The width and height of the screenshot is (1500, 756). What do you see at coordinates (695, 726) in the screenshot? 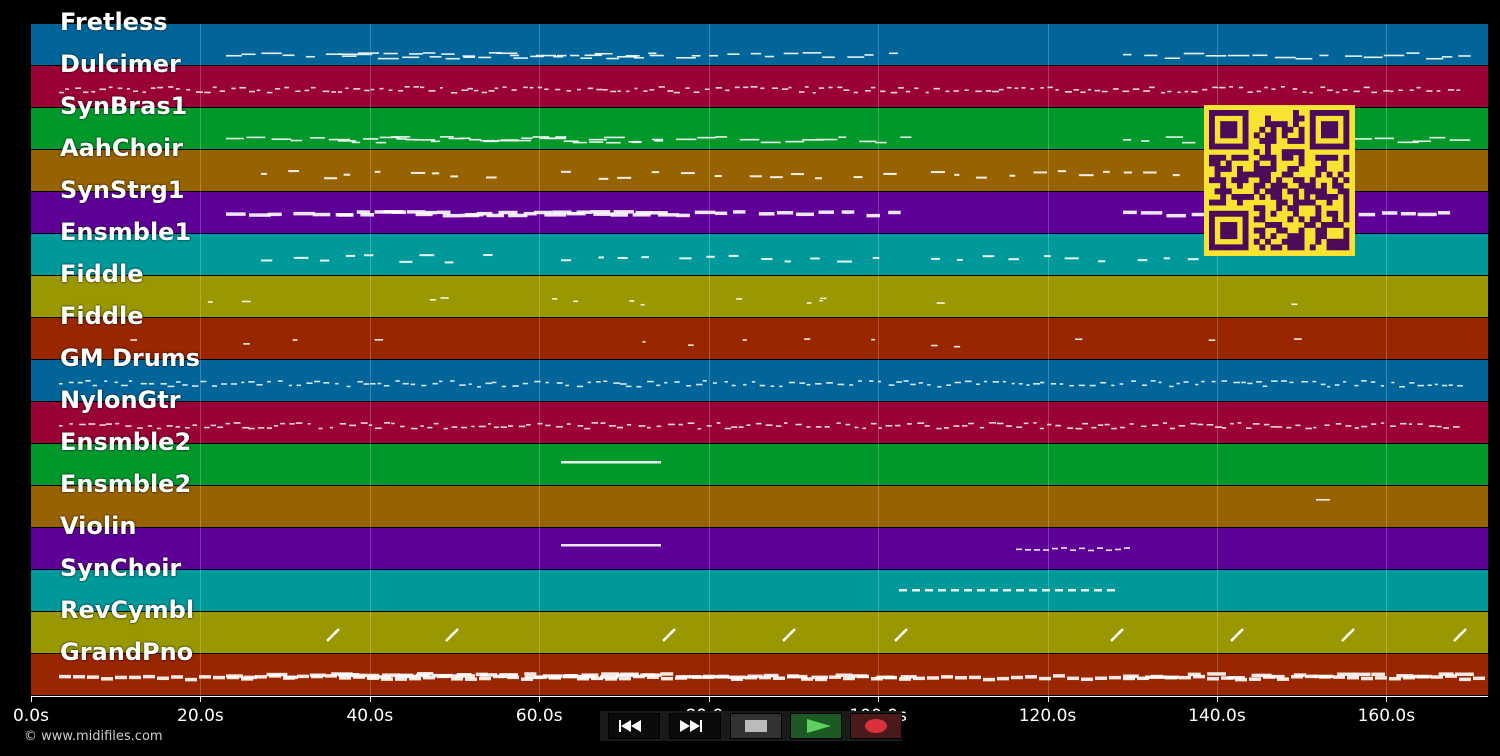
I see `fast-forward-button` at bounding box center [695, 726].